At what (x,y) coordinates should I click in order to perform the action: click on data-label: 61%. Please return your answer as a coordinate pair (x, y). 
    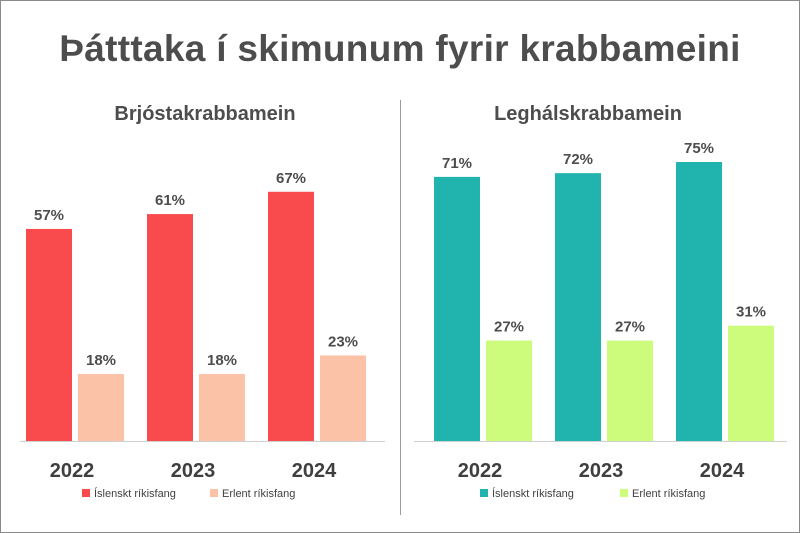
    Looking at the image, I should click on (170, 200).